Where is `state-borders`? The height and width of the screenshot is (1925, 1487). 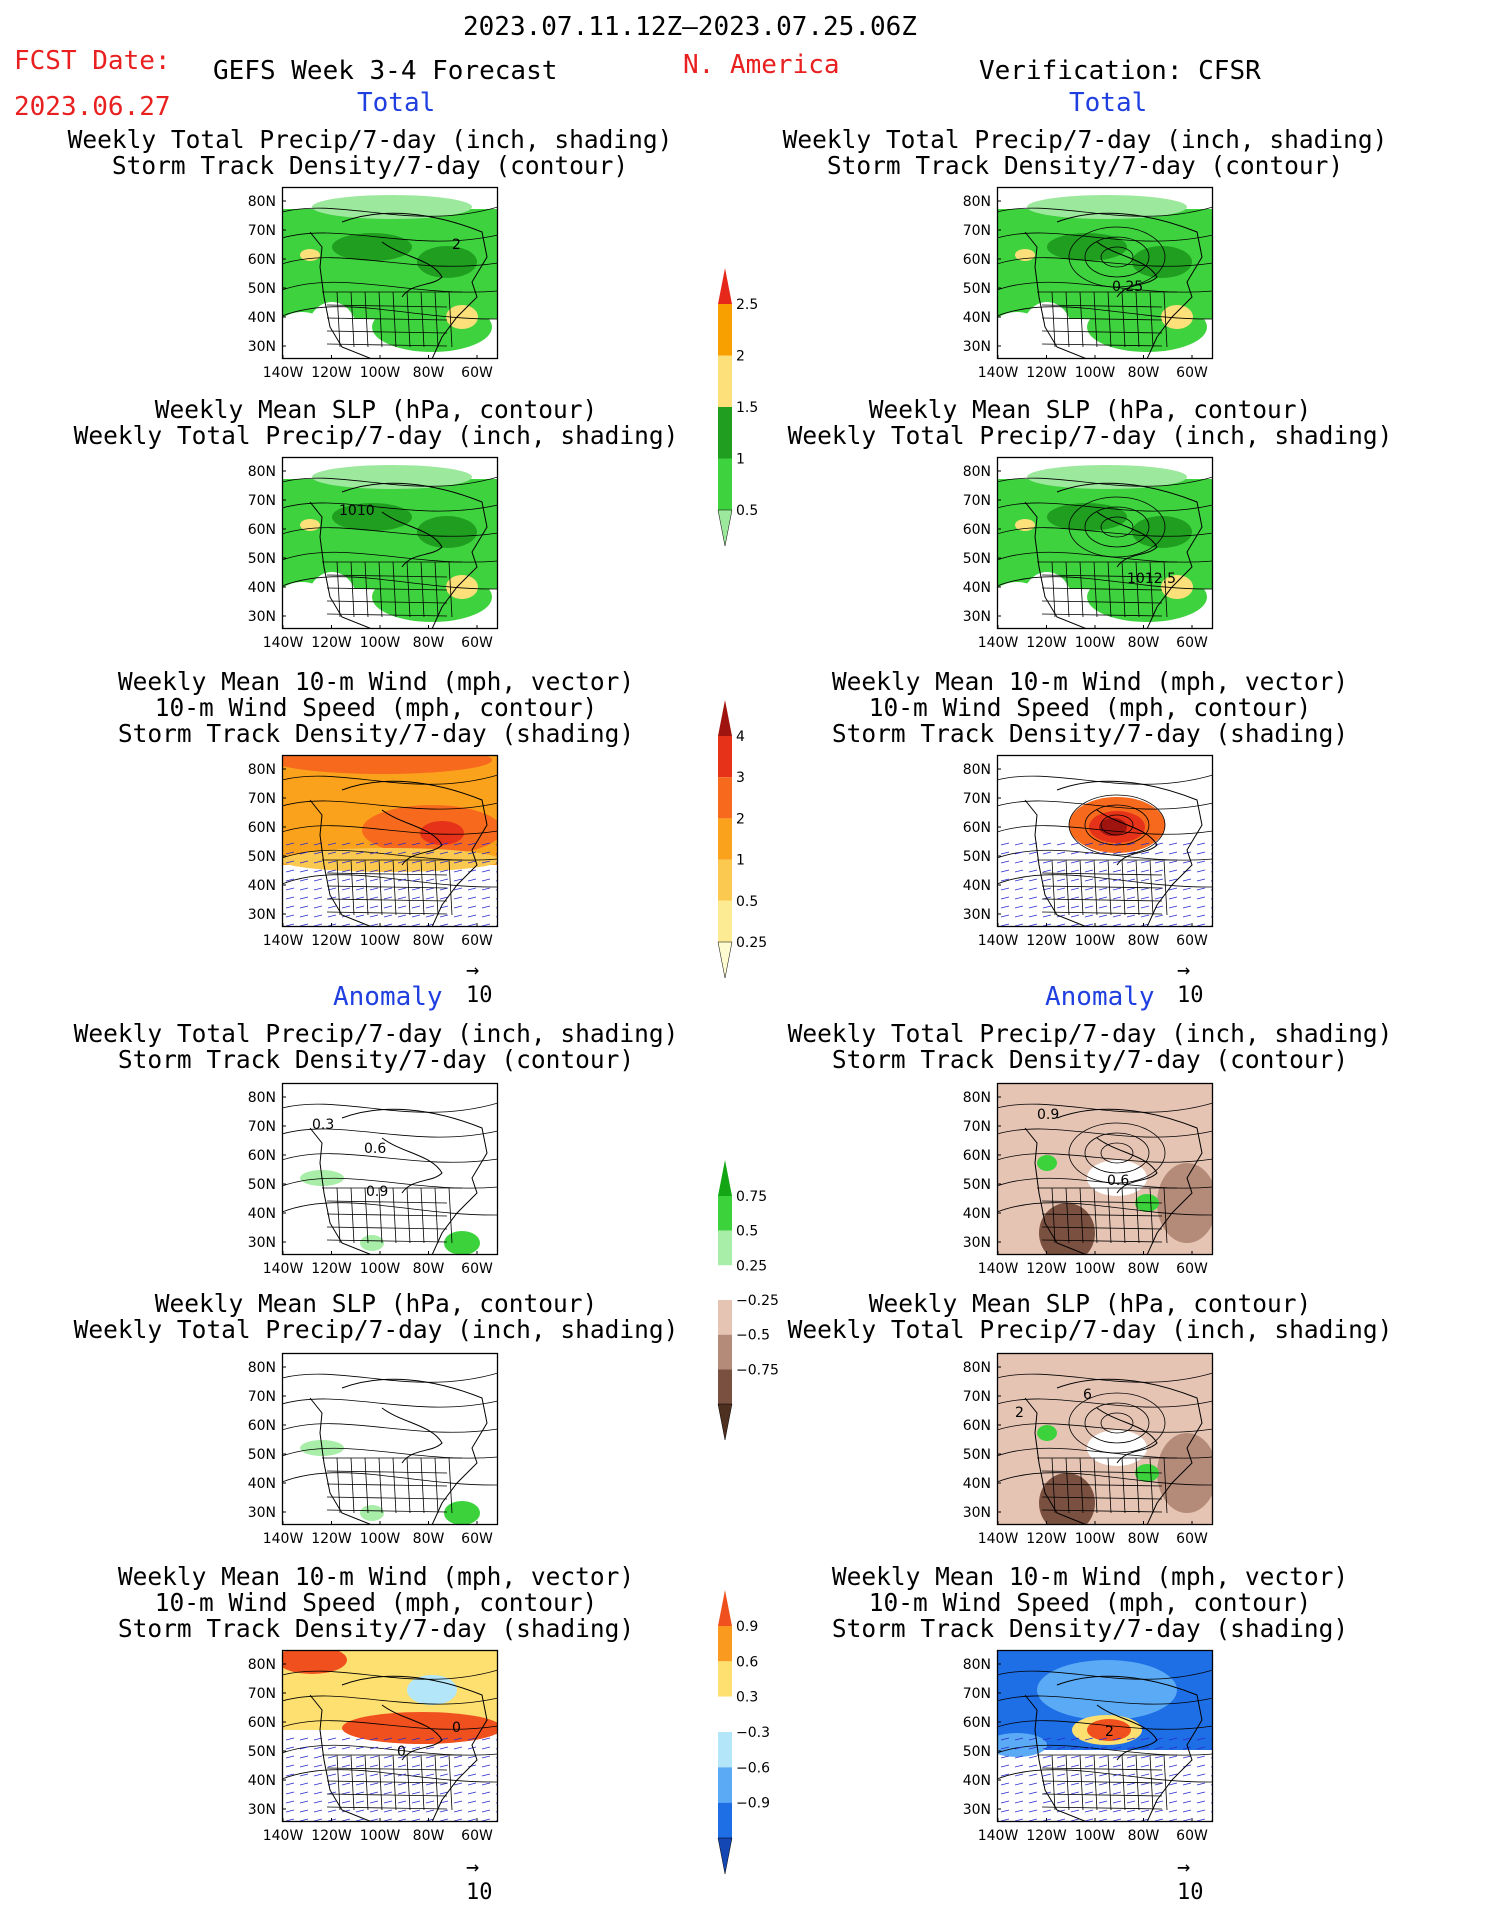
state-borders is located at coordinates (1107, 319).